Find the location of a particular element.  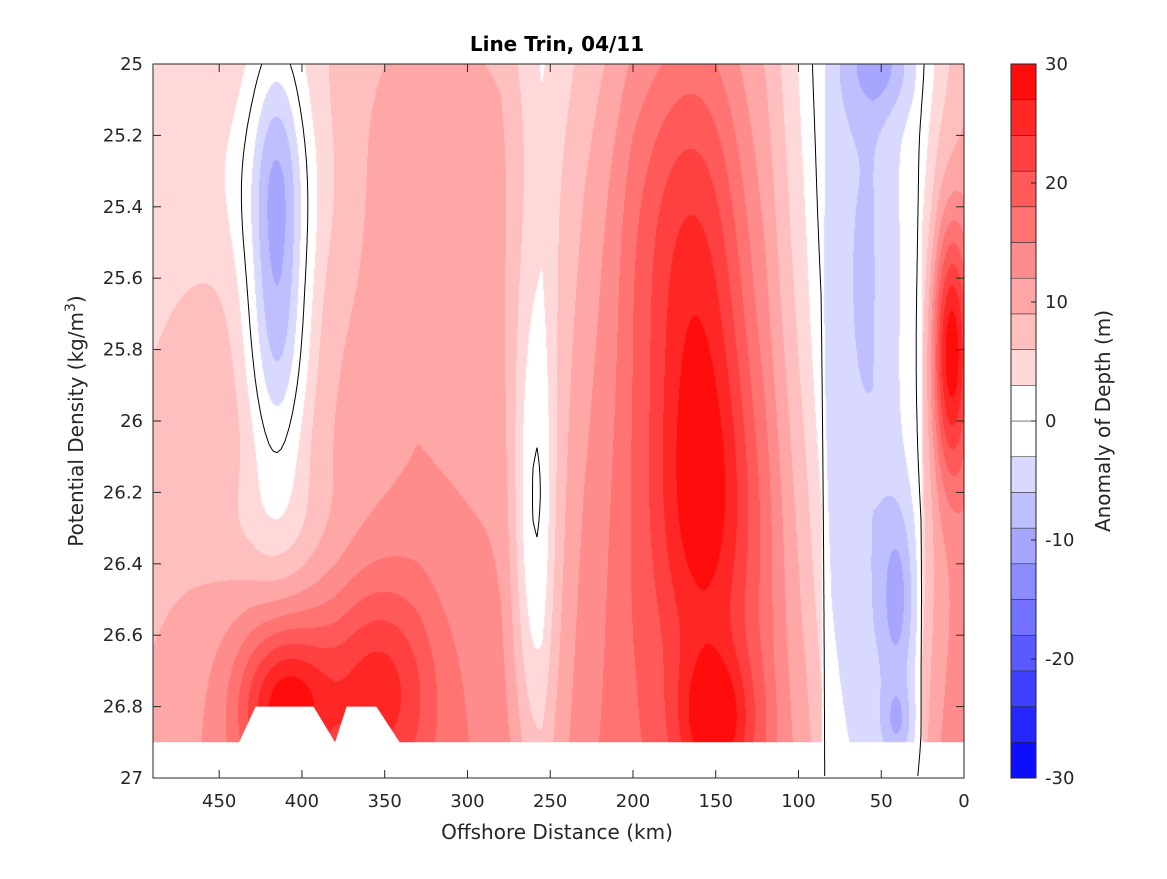

x-tick-label: 100 is located at coordinates (798, 801).